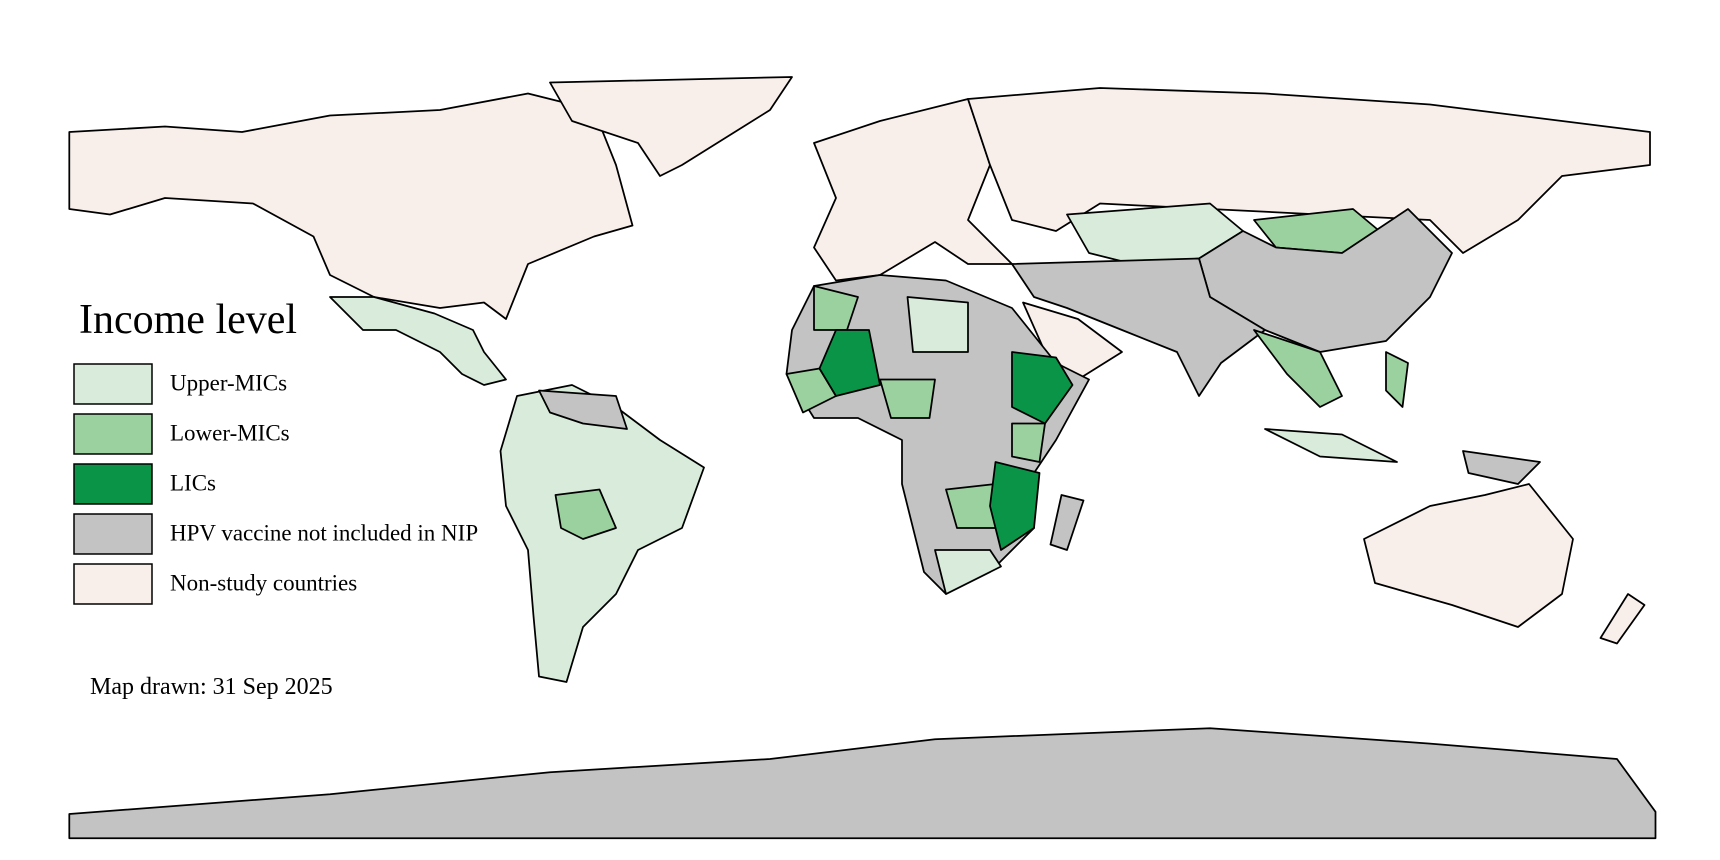 The width and height of the screenshot is (1720, 860). Describe the element at coordinates (228, 382) in the screenshot. I see `legend-label: Upper-MICs` at that location.